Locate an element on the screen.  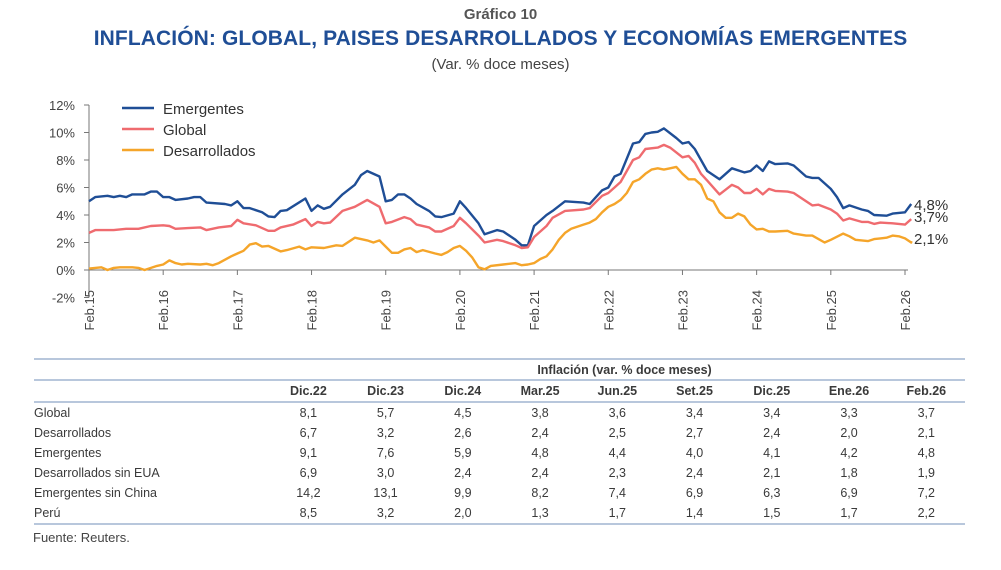
x-tick-label: Feb.21 is located at coordinates (534, 310).